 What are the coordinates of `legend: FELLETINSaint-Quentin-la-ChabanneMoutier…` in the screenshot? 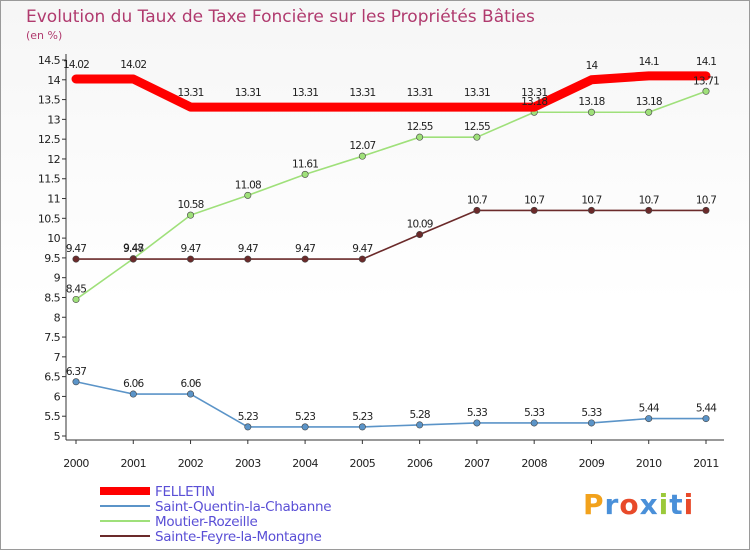 It's located at (216, 514).